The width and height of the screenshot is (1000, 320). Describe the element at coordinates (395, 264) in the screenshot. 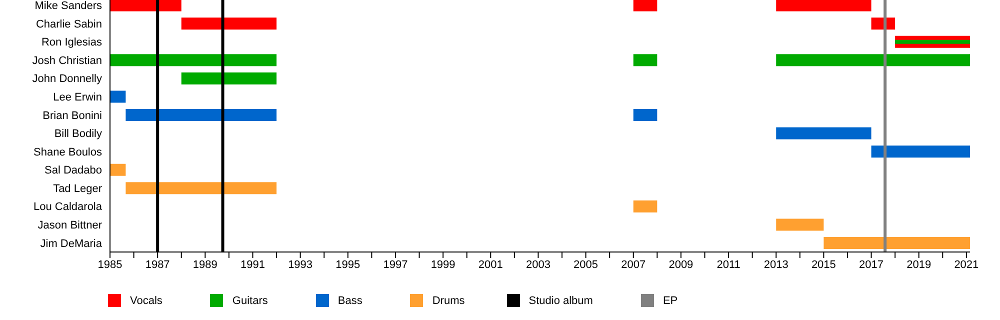

I see `x-tick-label: 1997` at that location.